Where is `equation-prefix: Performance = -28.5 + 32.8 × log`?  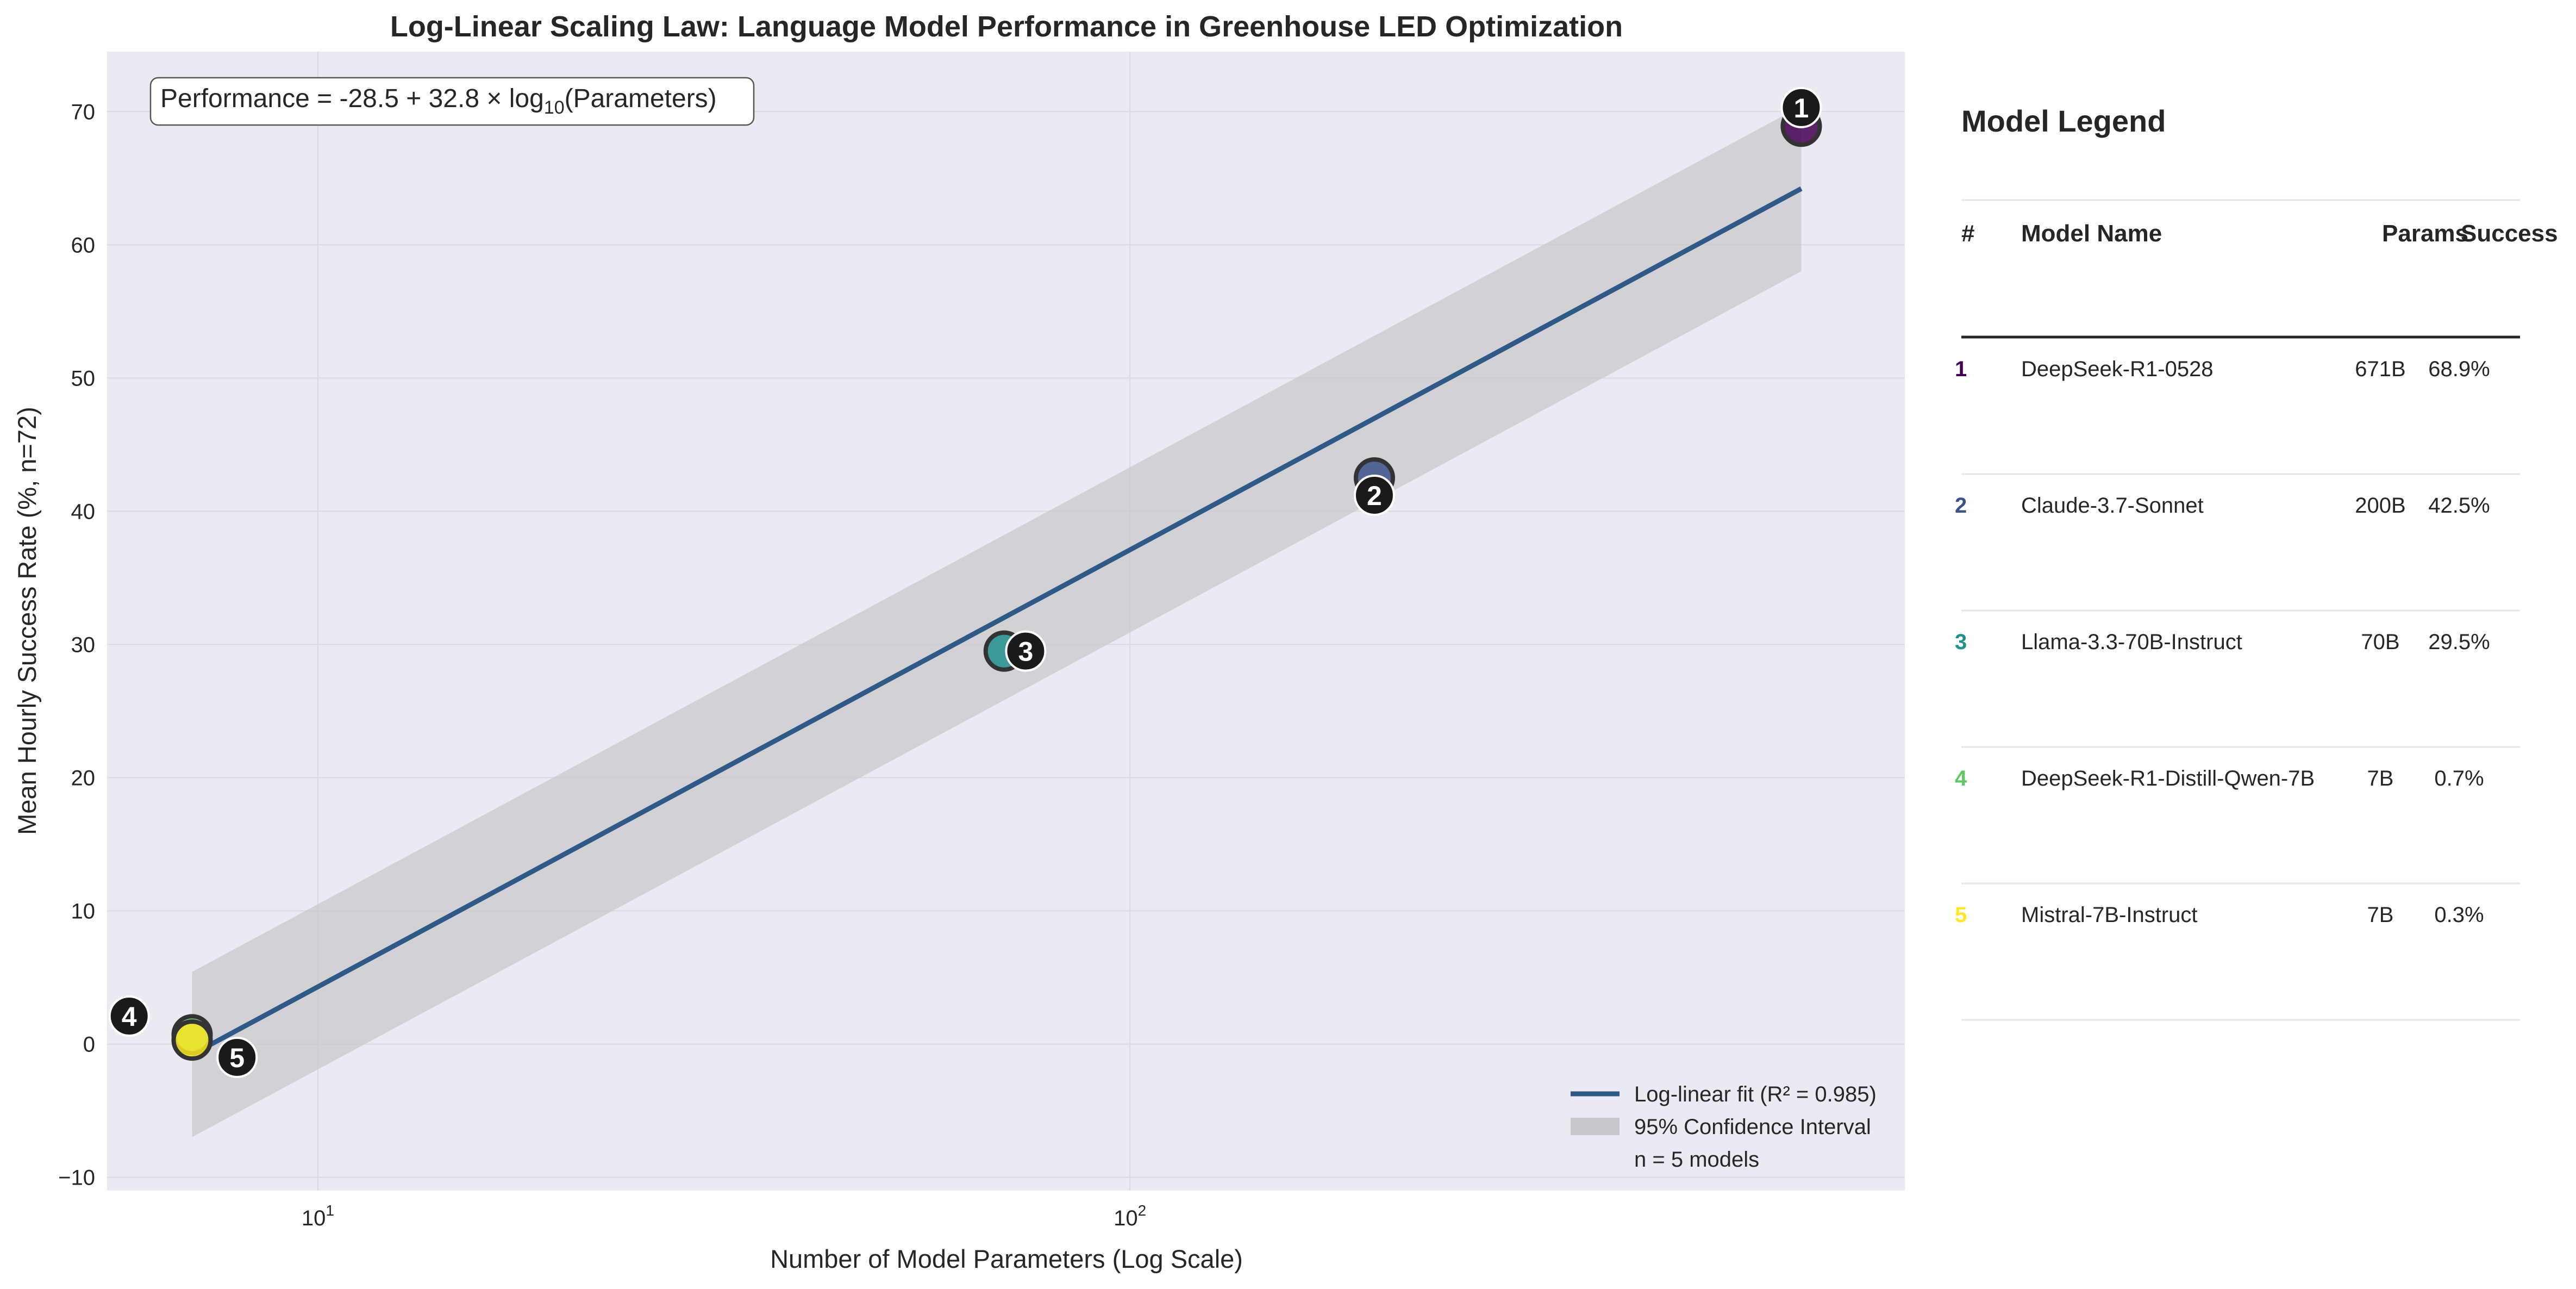 equation-prefix: Performance = -28.5 + 32.8 × log is located at coordinates (352, 99).